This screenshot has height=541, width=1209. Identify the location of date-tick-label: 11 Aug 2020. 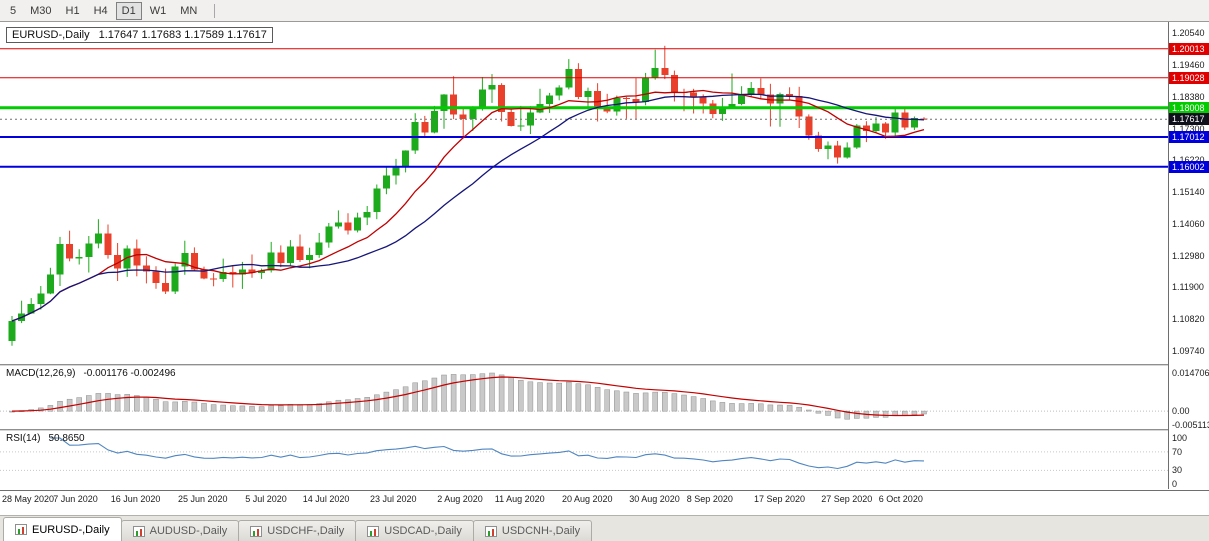
(519, 499).